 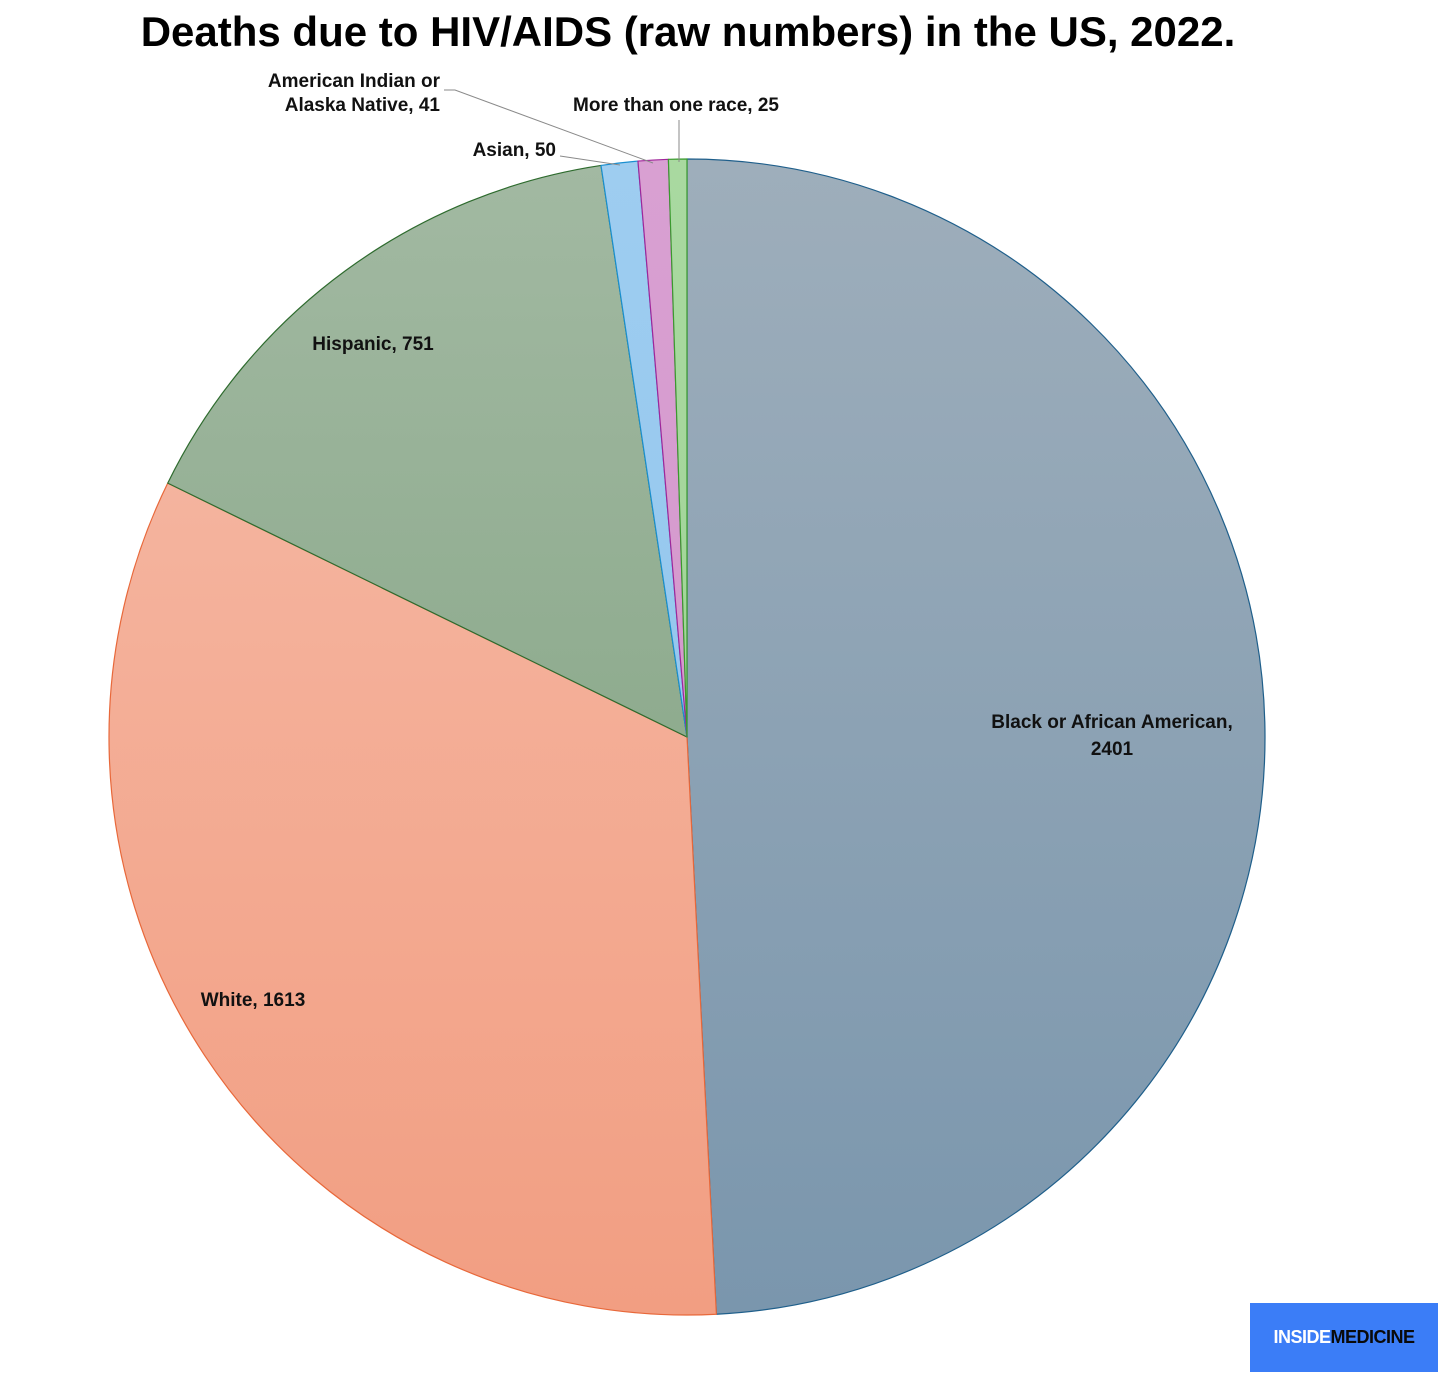 What do you see at coordinates (253, 1000) in the screenshot?
I see `slice-label-white: White, 1613` at bounding box center [253, 1000].